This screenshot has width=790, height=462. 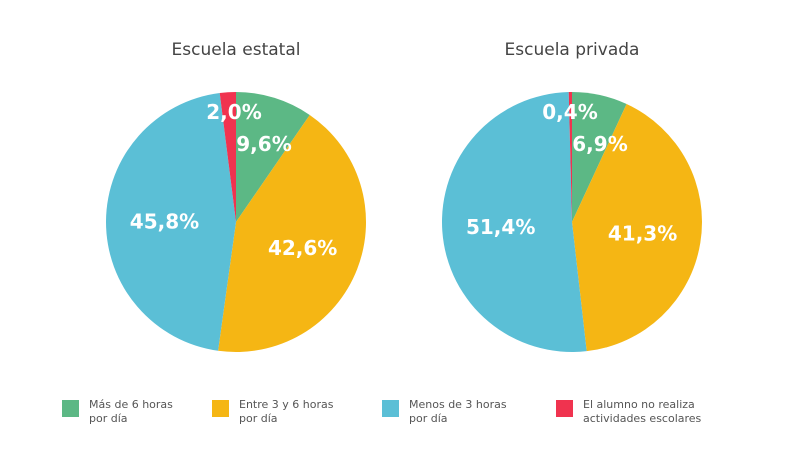 What do you see at coordinates (572, 50) in the screenshot?
I see `chart-title-privada: Escuela privada` at bounding box center [572, 50].